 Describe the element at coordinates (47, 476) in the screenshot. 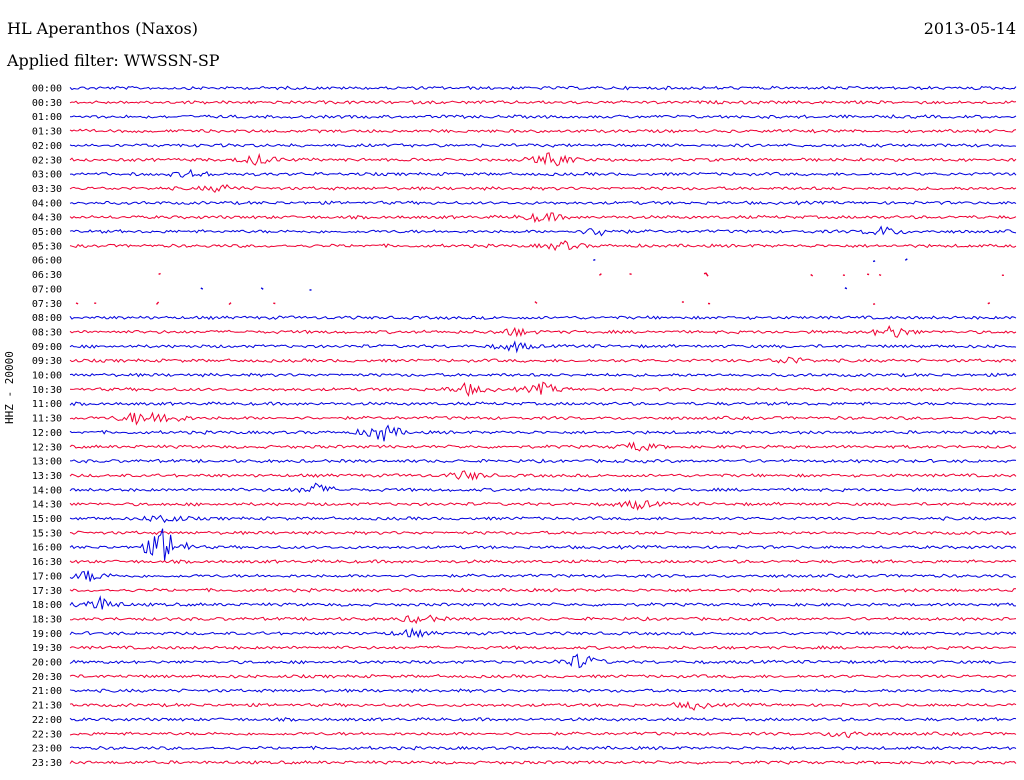

I see `row-label: 13:30` at that location.